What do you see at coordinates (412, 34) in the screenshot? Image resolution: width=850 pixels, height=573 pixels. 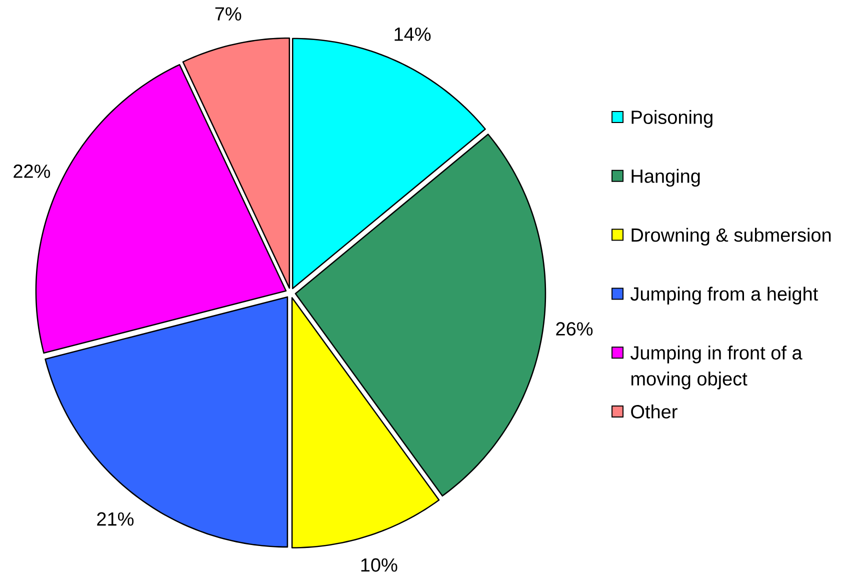 I see `data-label: 14%` at bounding box center [412, 34].